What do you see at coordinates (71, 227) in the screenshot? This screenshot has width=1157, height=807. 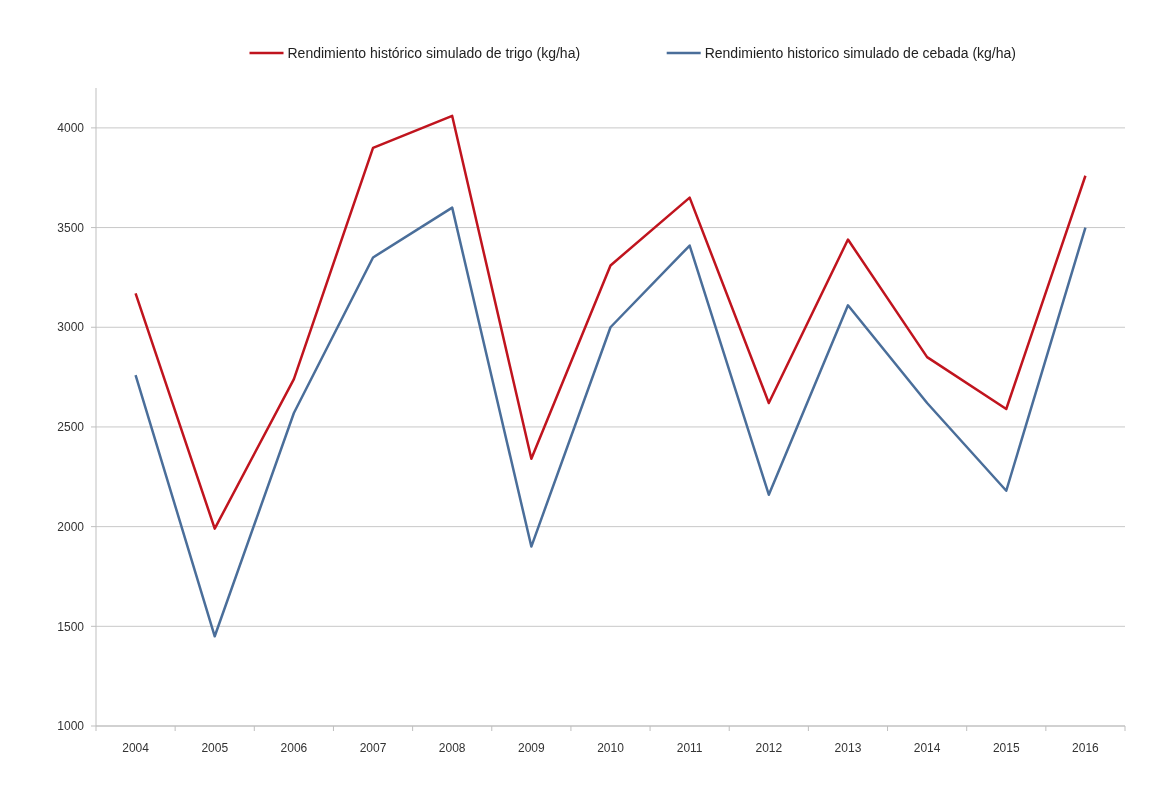 I see `y-tick-label: 3500` at bounding box center [71, 227].